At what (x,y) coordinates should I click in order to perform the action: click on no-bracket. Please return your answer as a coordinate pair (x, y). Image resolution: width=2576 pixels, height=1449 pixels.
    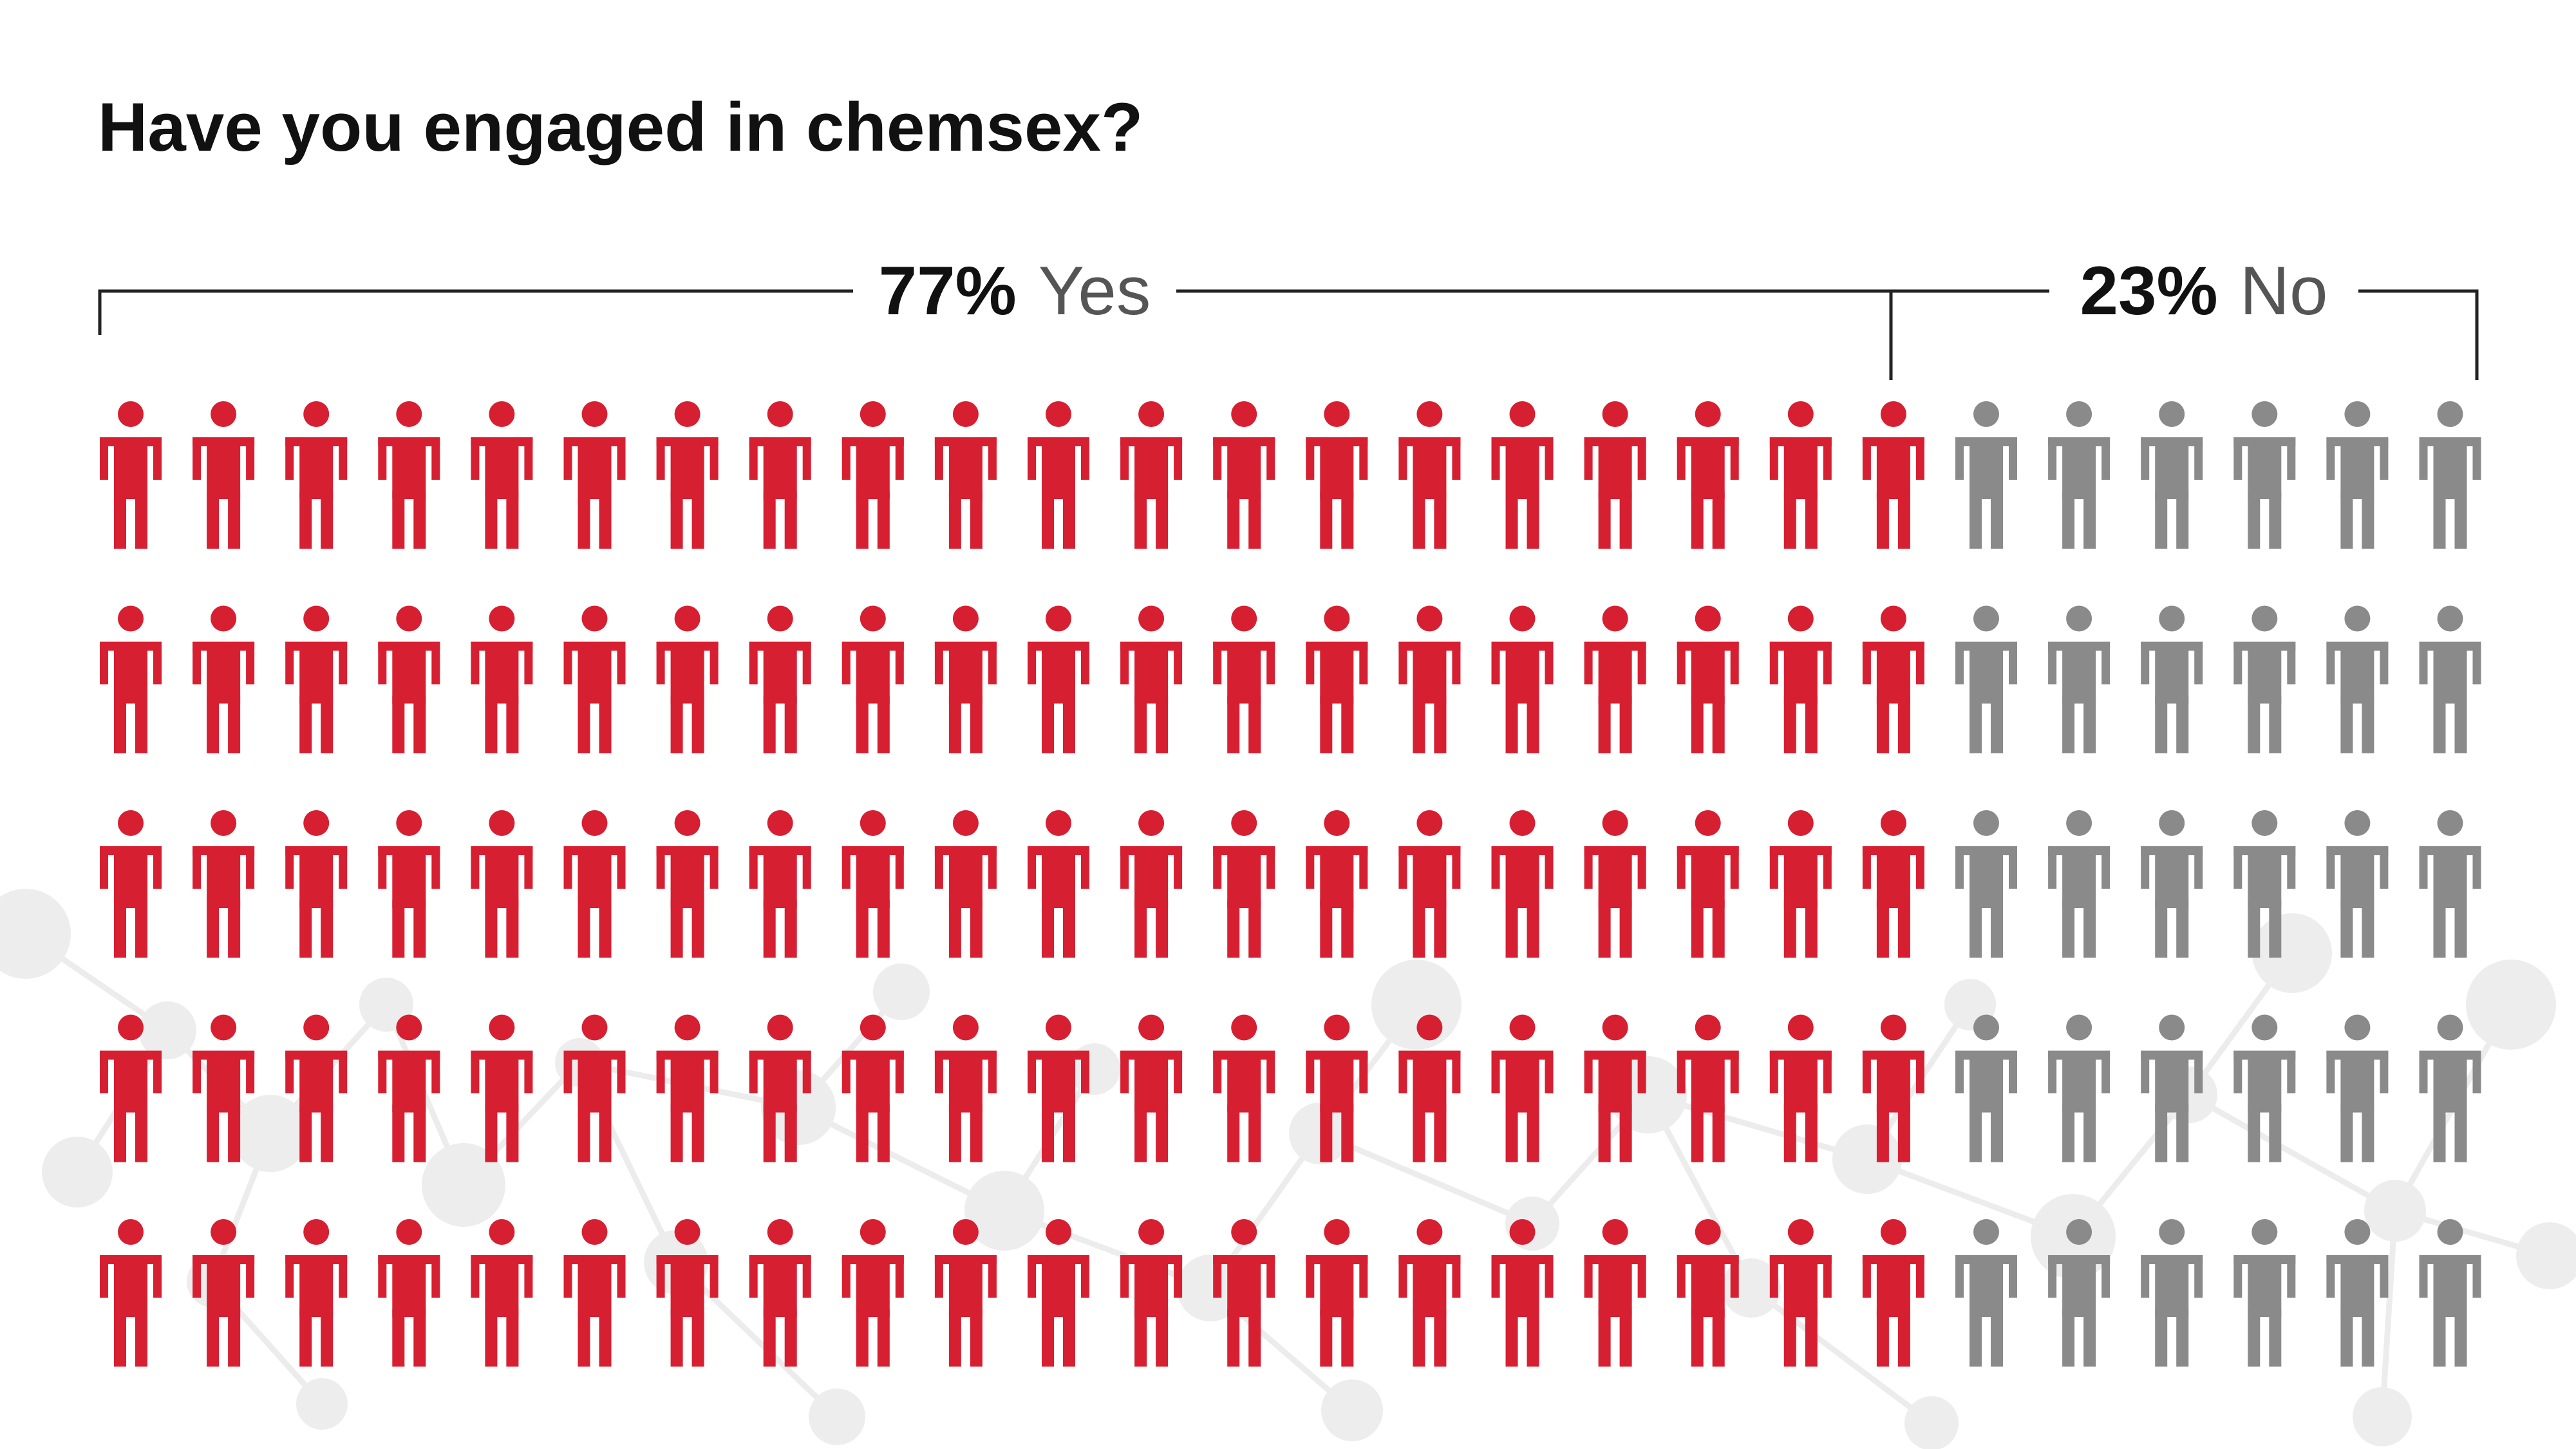
    Looking at the image, I should click on (2185, 334).